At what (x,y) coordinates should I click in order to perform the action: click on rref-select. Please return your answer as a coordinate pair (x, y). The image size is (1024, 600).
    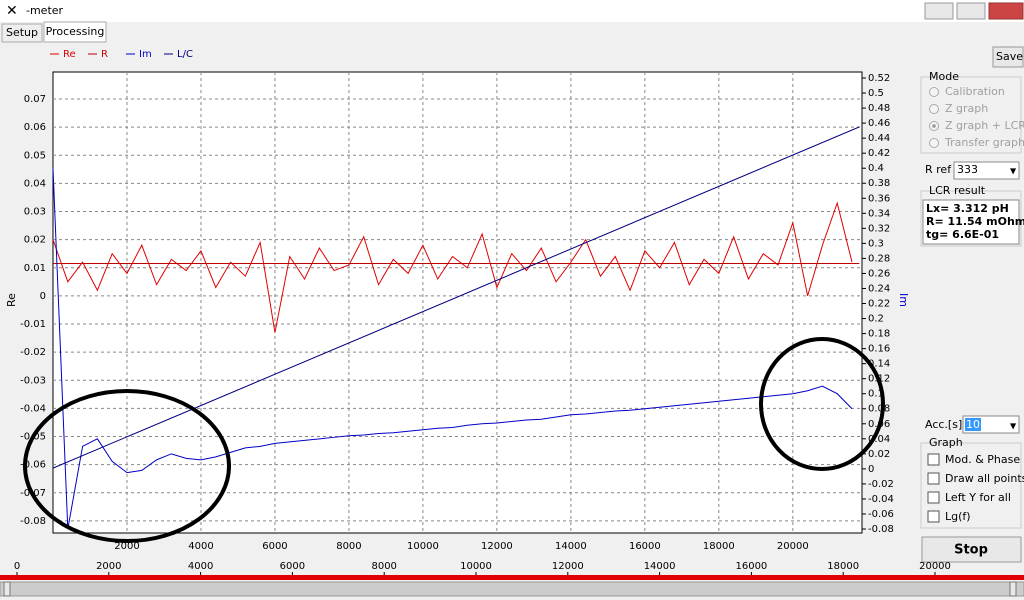
    Looking at the image, I should click on (986, 170).